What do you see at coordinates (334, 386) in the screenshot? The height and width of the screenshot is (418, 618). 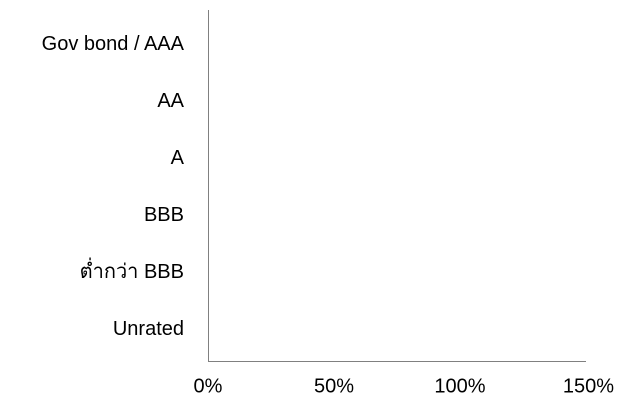 I see `x-tick-label: 50%` at bounding box center [334, 386].